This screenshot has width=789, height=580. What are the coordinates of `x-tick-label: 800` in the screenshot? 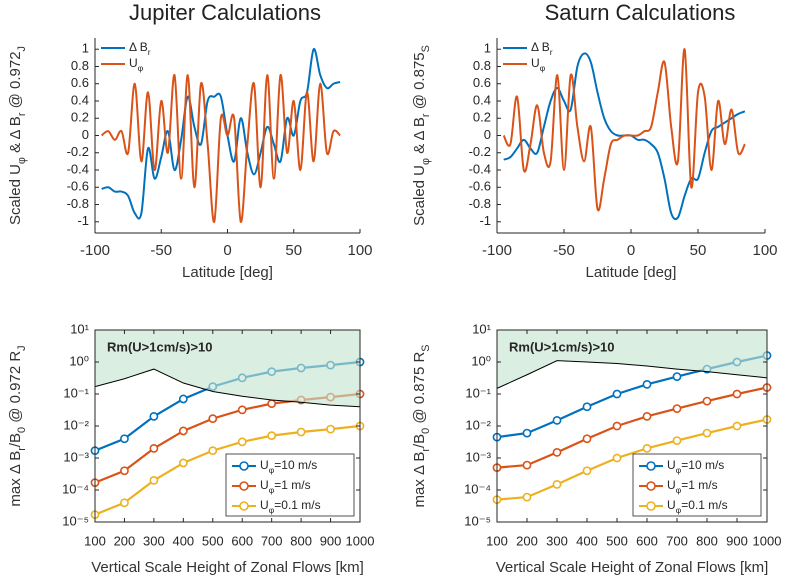 It's located at (707, 540).